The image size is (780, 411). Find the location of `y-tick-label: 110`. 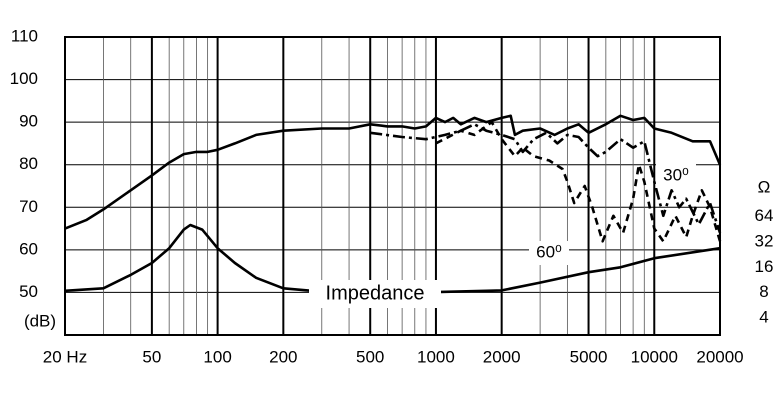

y-tick-label: 110 is located at coordinates (24, 35).